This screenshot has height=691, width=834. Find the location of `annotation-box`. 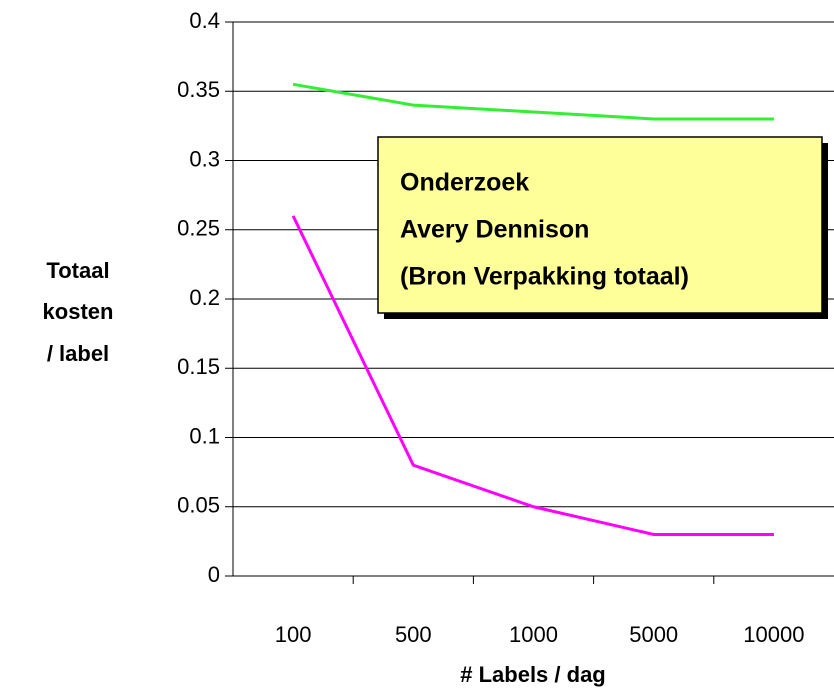

annotation-box is located at coordinates (600, 225).